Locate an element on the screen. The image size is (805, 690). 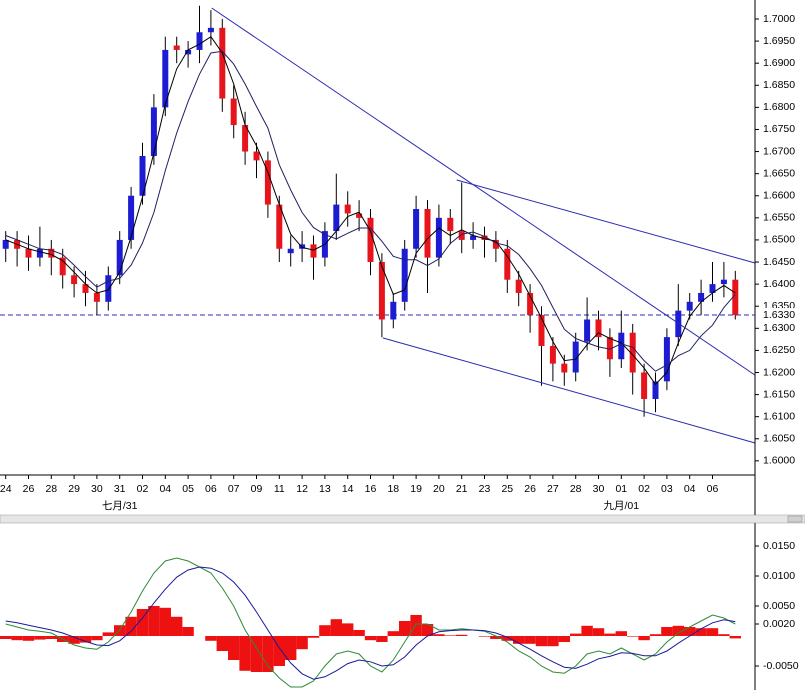
y-tick-label: 1.7000 is located at coordinates (779, 19).